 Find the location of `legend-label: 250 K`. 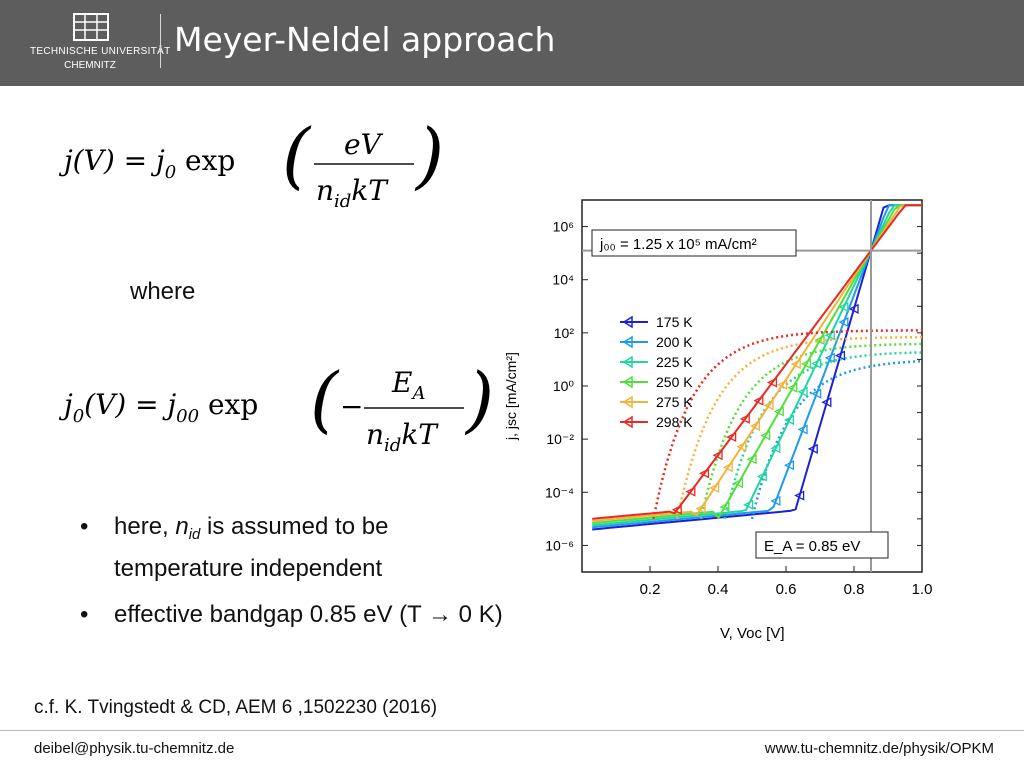

legend-label: 250 K is located at coordinates (674, 382).